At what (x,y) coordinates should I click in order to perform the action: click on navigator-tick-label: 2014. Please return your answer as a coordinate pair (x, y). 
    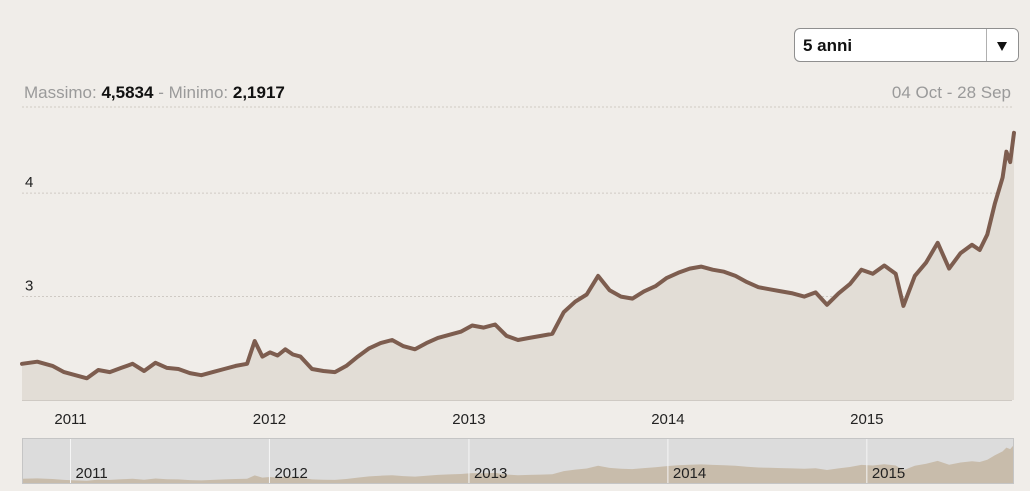
    Looking at the image, I should click on (689, 473).